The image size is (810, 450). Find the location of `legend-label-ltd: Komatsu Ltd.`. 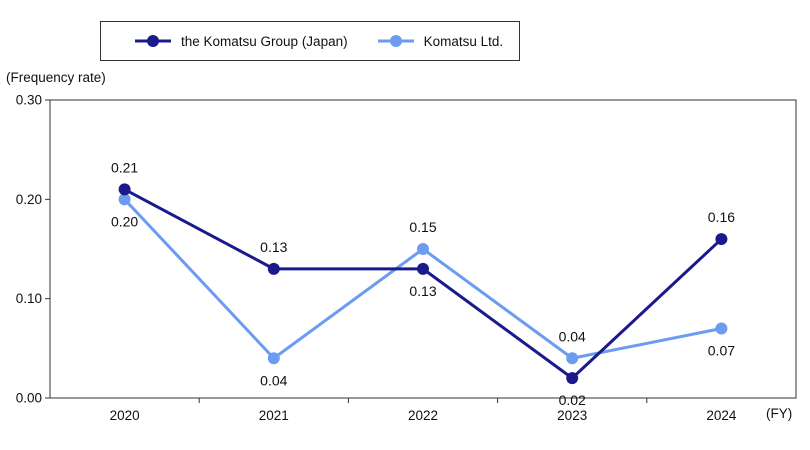

legend-label-ltd: Komatsu Ltd. is located at coordinates (463, 41).